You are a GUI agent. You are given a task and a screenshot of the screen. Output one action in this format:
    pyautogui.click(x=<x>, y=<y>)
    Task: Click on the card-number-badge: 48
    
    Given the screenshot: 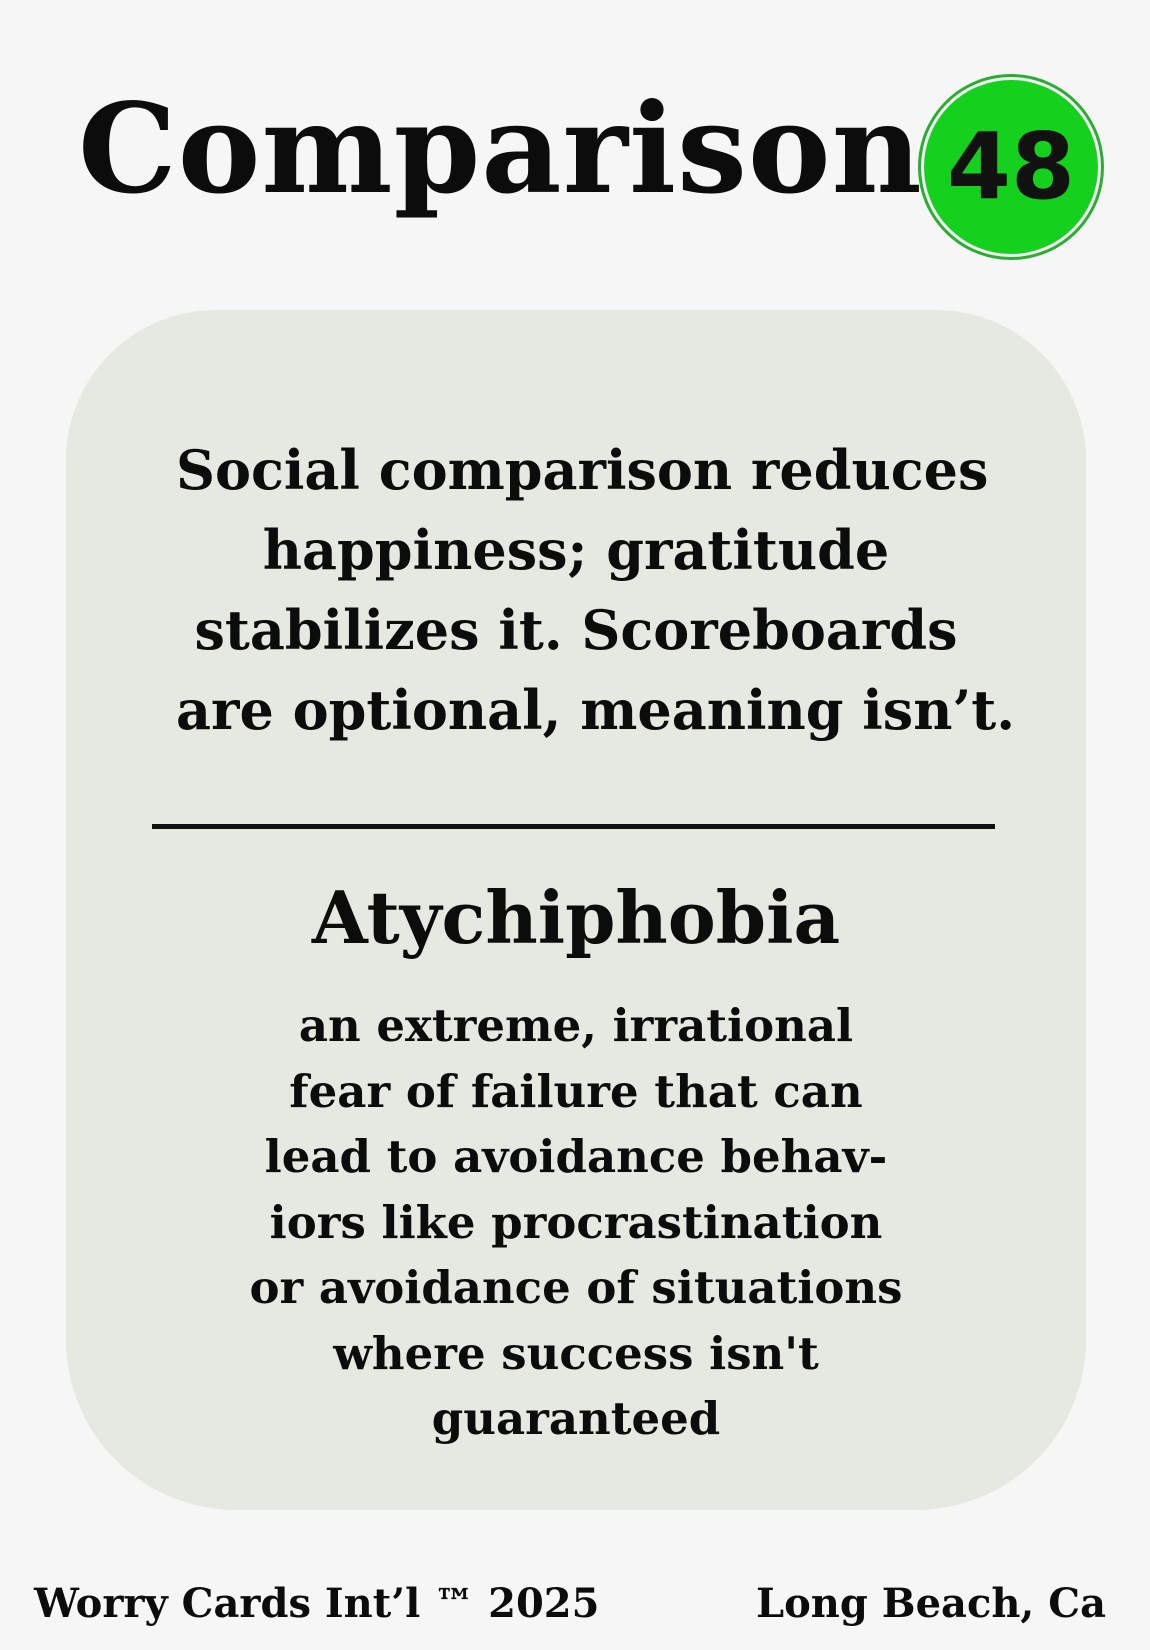 What is the action you would take?
    pyautogui.click(x=1011, y=167)
    